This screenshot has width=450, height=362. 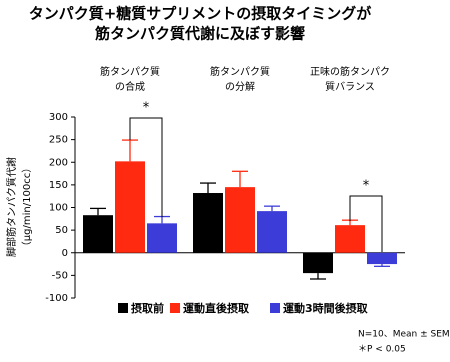 What do you see at coordinates (199, 34) in the screenshot?
I see `chart-title: 筋タンパク質代謝に及ぼす影響` at bounding box center [199, 34].